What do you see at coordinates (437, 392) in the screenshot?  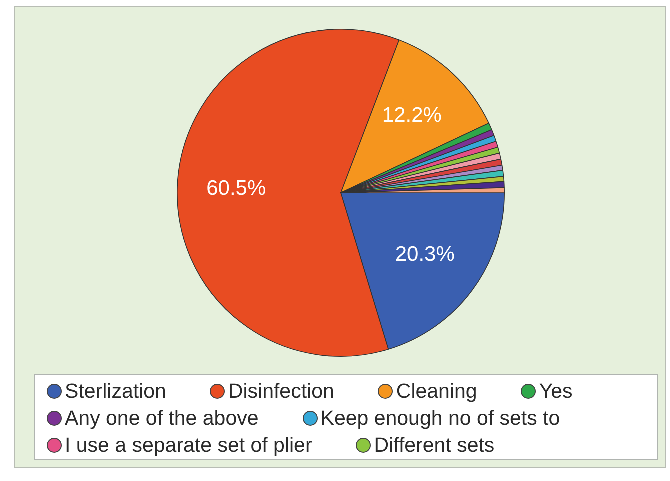 I see `legend-label: Cleaning` at bounding box center [437, 392].